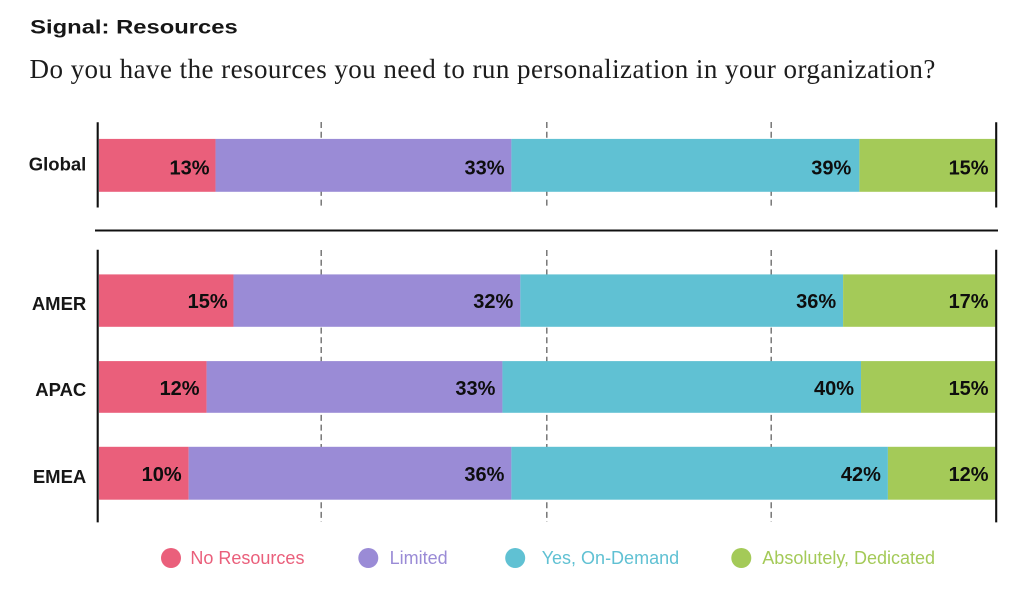  What do you see at coordinates (834, 389) in the screenshot?
I see `svg-text: 40%` at bounding box center [834, 389].